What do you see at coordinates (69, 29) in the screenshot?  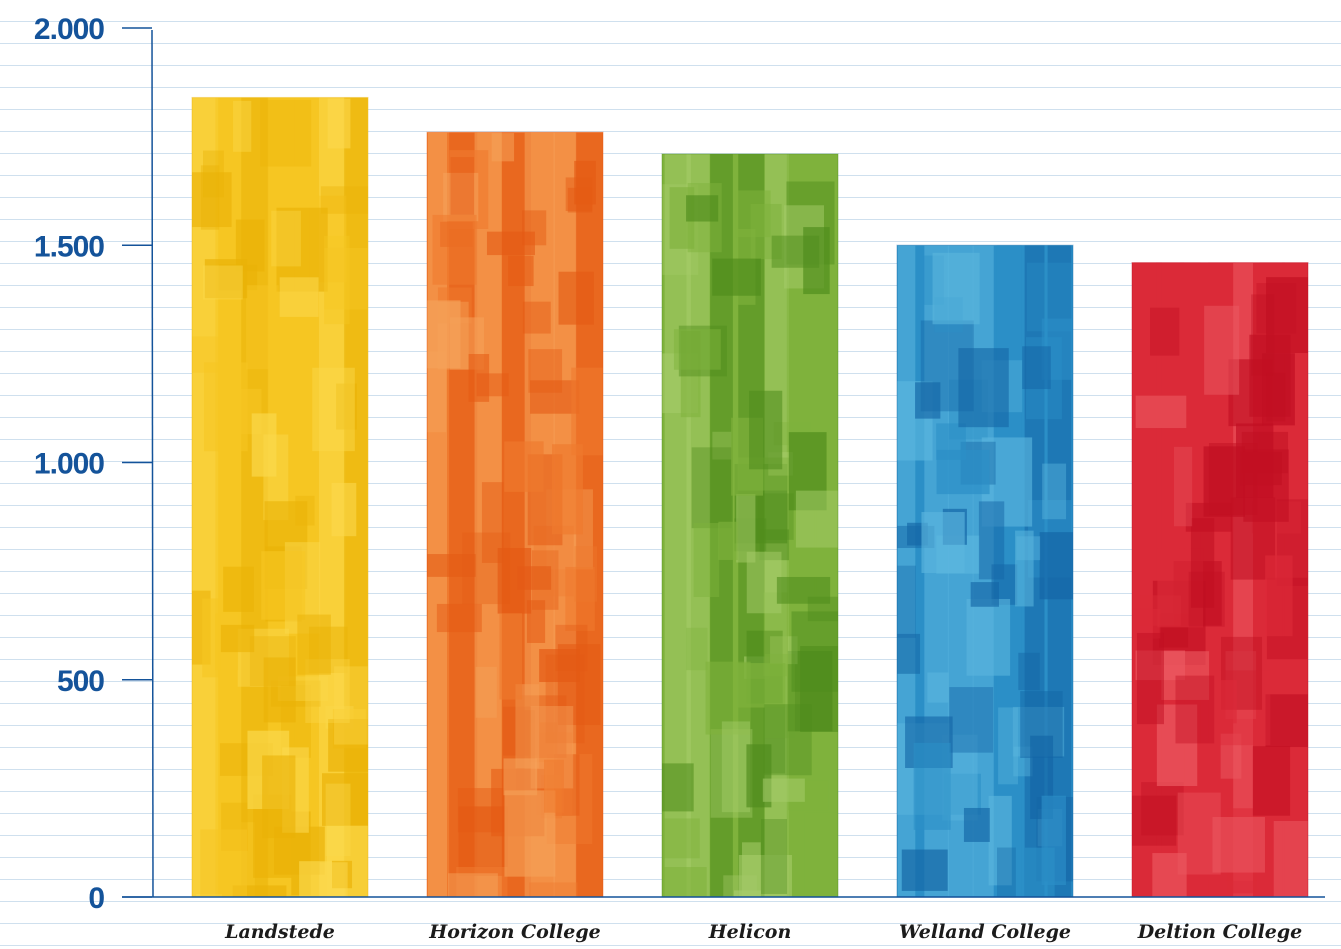 I see `y-tick-label: 2.000` at bounding box center [69, 29].